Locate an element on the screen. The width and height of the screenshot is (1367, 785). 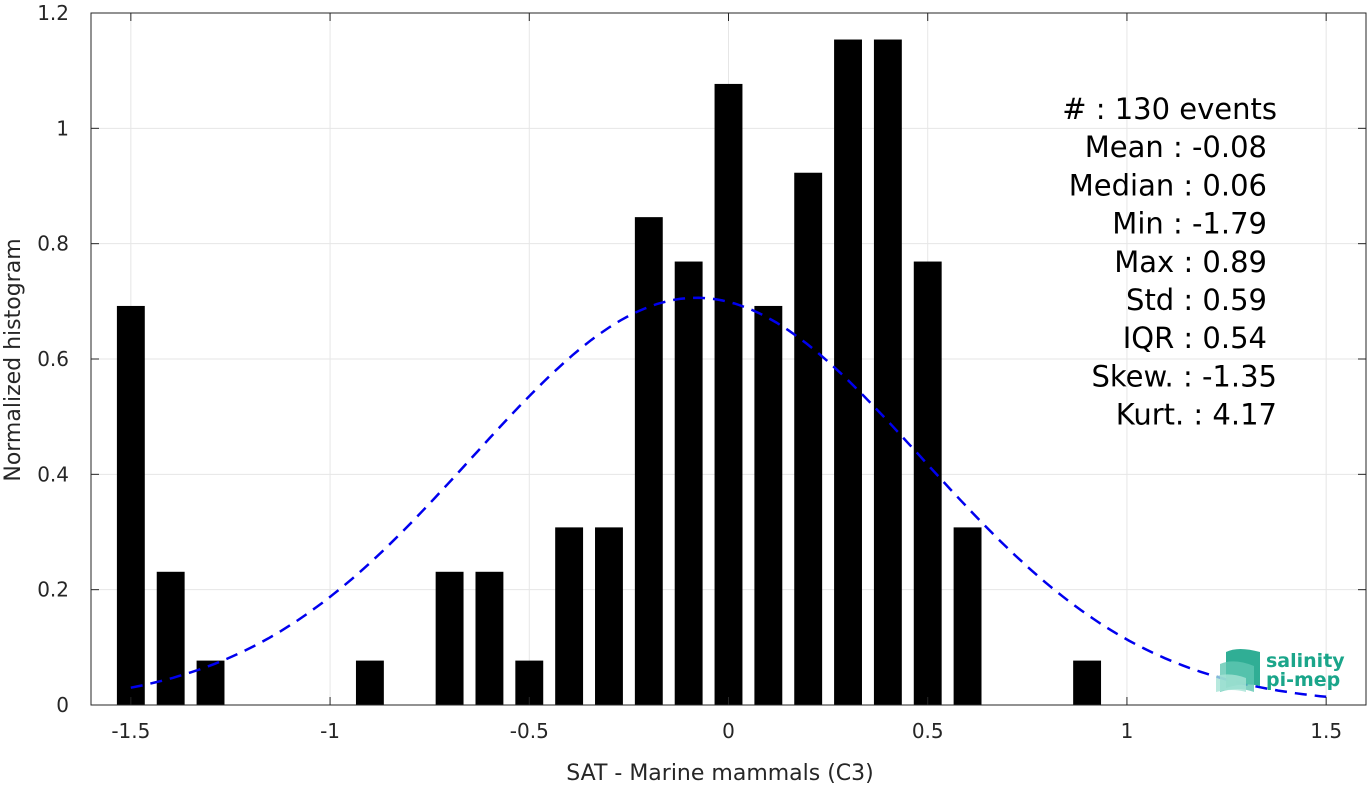
y-tick-labels: 0 0.2 0.4 0.6 0.8 1 1.2 is located at coordinates (53, 359).